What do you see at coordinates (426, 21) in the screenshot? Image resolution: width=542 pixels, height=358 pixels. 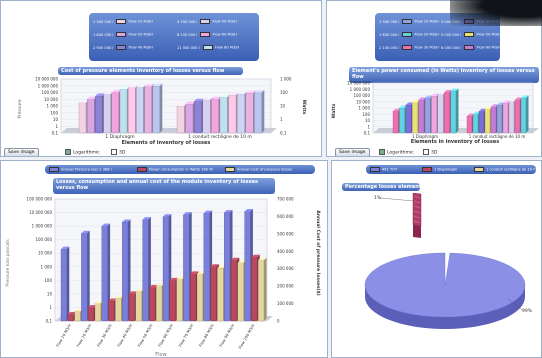 I see `legend-label: Flow 10 M3/H` at bounding box center [426, 21].